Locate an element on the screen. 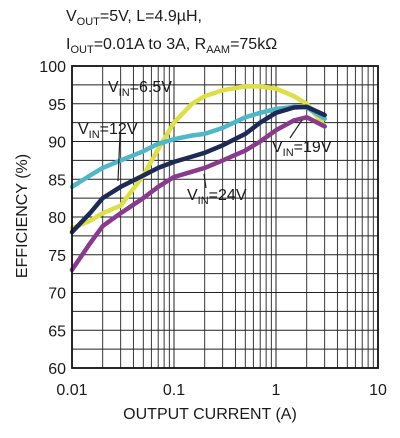  series-label: VIN=19V is located at coordinates (302, 149).